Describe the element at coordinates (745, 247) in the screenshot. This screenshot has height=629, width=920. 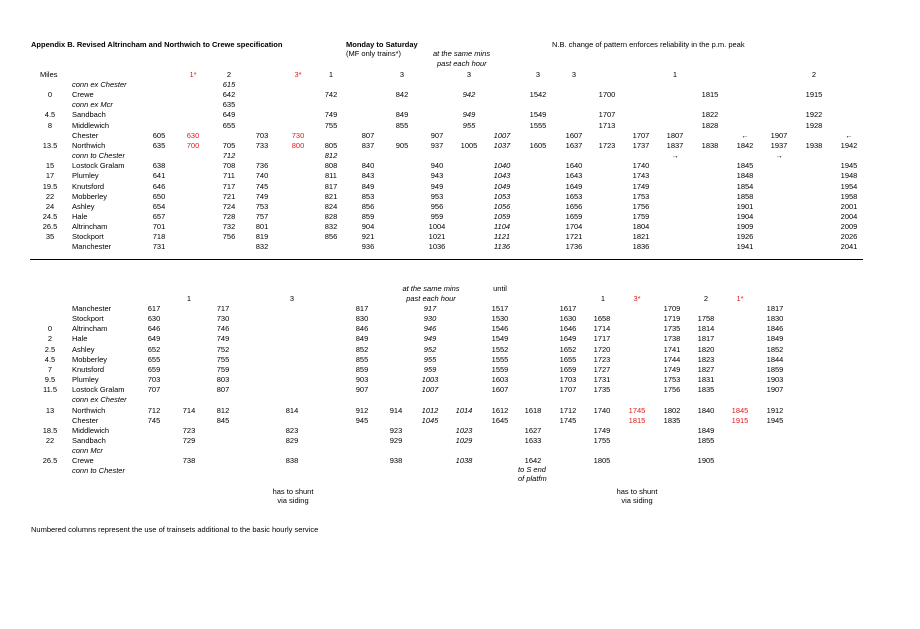
I see `time-cell: 1941` at that location.